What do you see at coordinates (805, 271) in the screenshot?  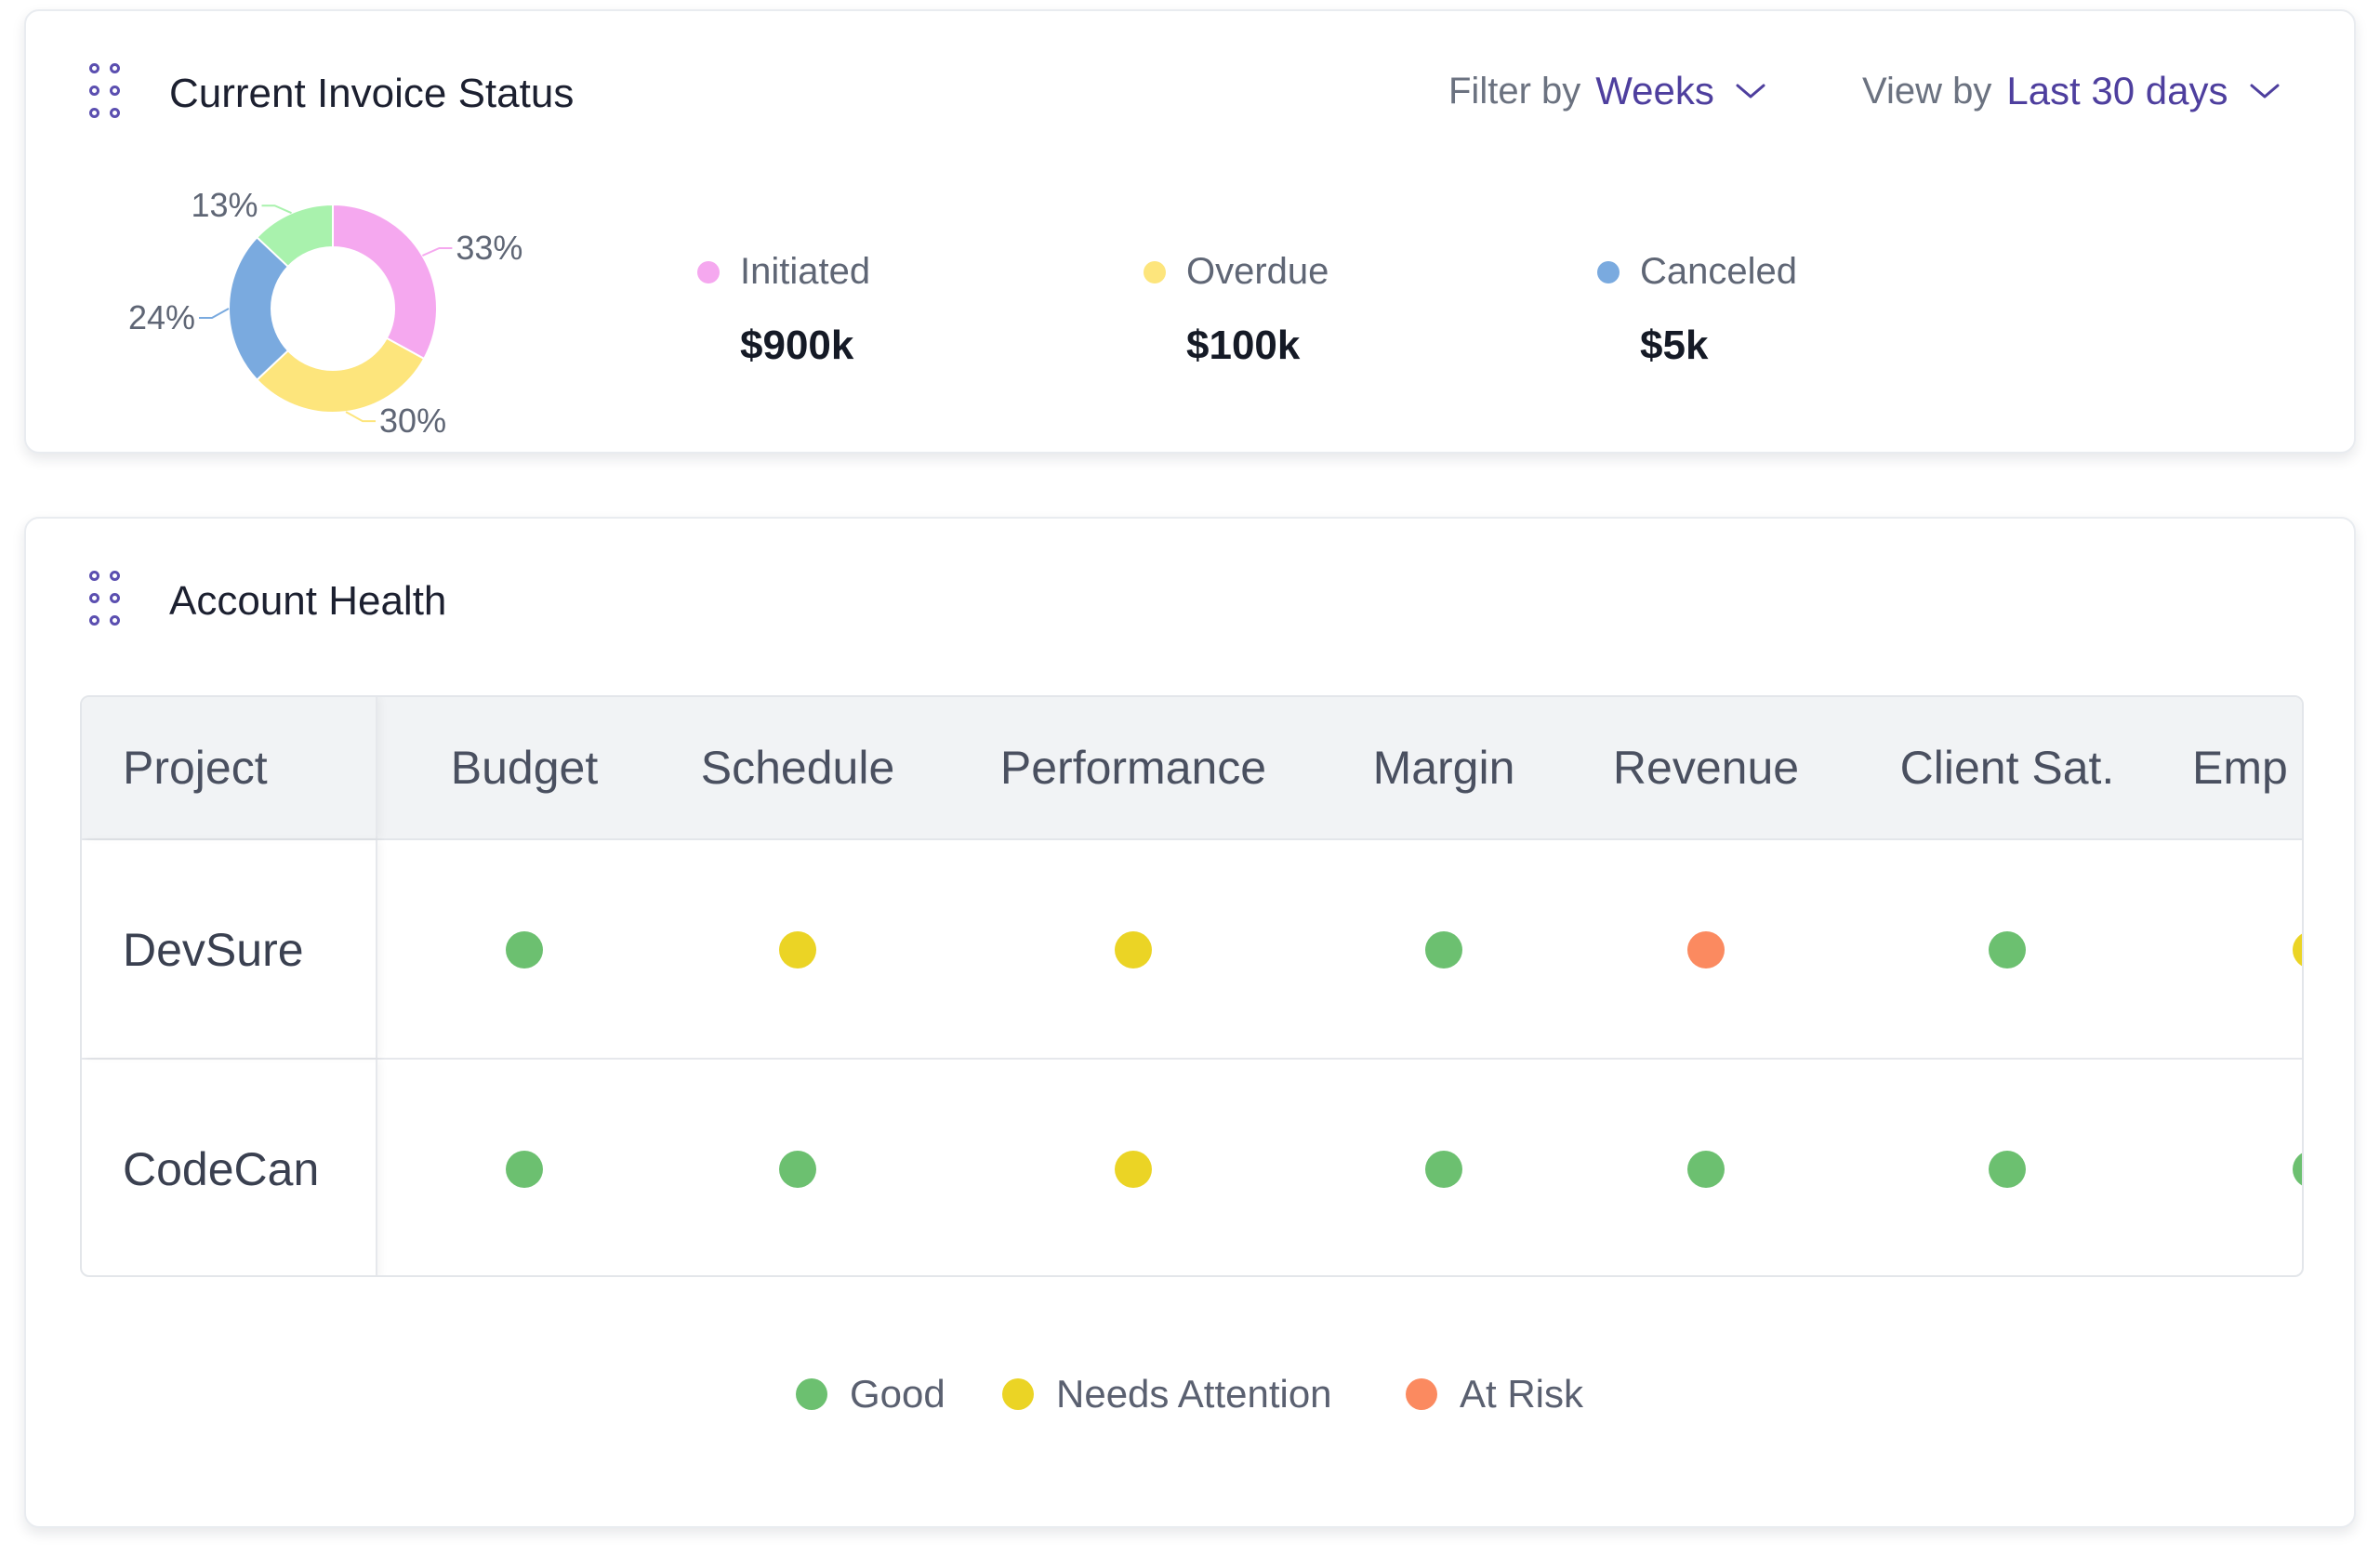 I see `legend-label: Initiated` at bounding box center [805, 271].